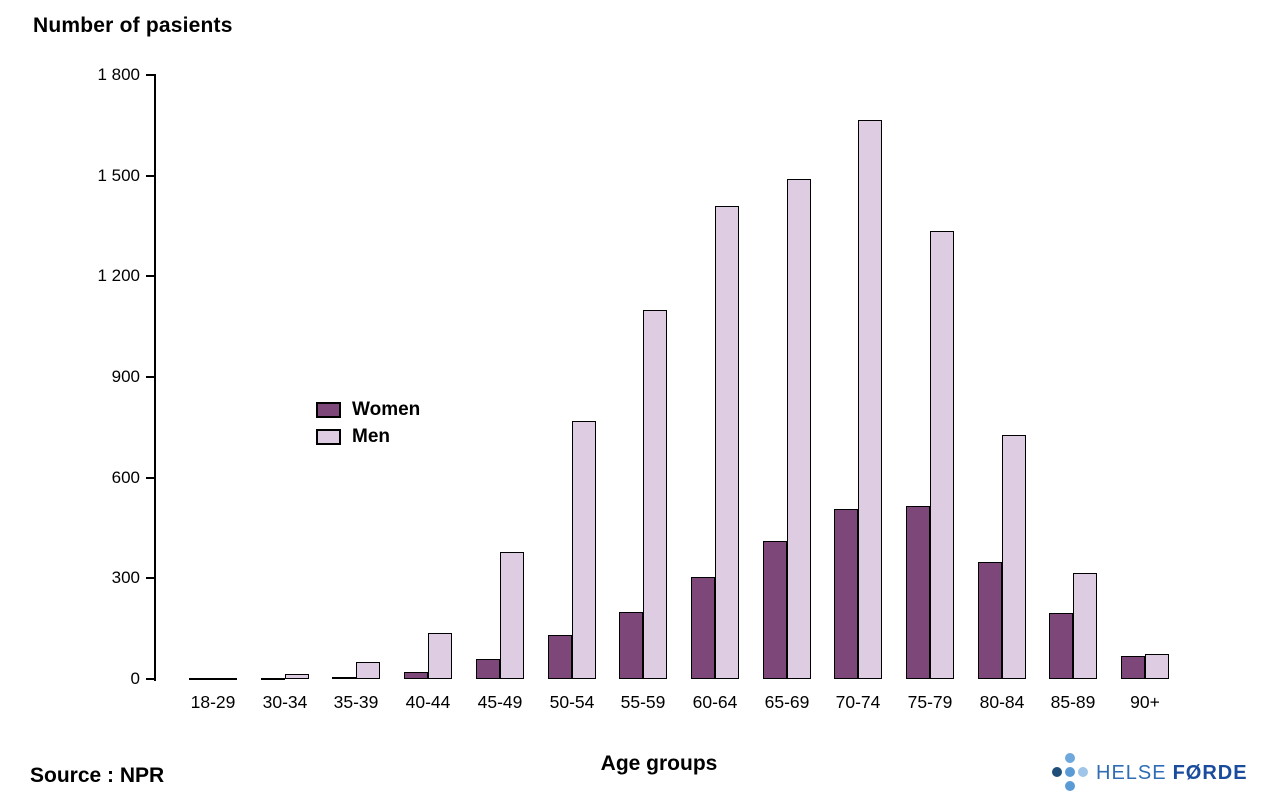 Image resolution: width=1284 pixels, height=804 pixels. What do you see at coordinates (572, 702) in the screenshot?
I see `x-tick-label-50-54: 50-54` at bounding box center [572, 702].